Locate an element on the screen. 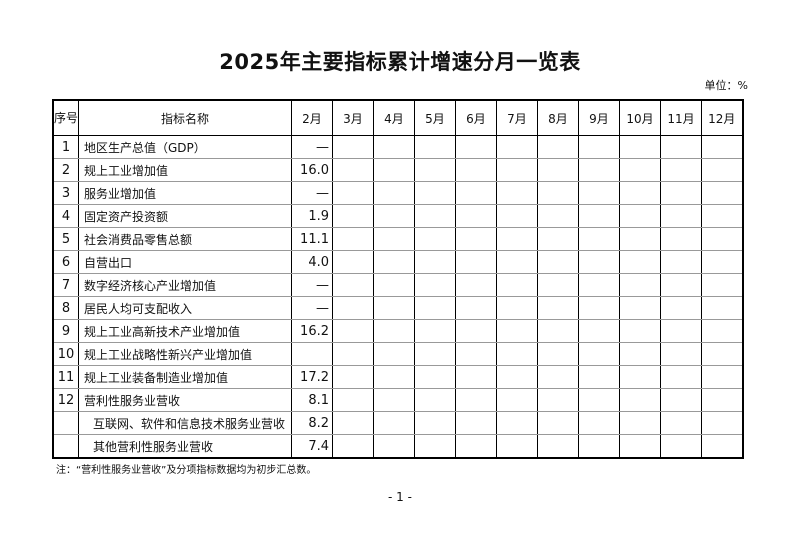  row-name: 互联网、软件和信息技术服务业营收 is located at coordinates (185, 423).